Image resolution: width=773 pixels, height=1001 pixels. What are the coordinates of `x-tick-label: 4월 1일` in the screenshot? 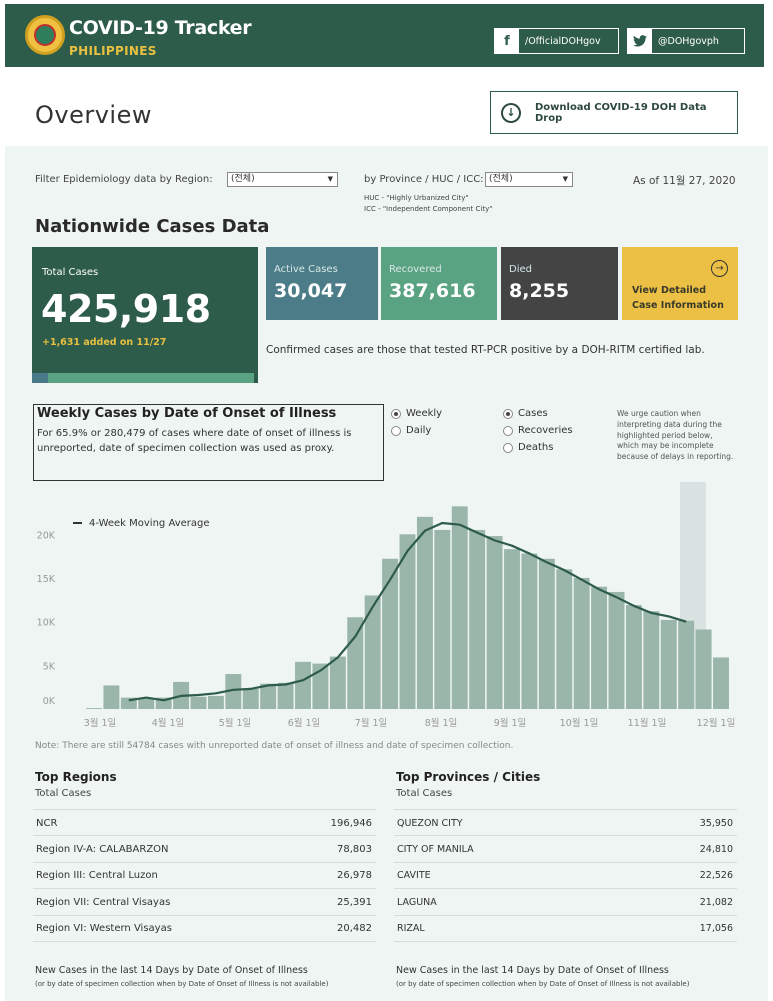 It's located at (168, 723).